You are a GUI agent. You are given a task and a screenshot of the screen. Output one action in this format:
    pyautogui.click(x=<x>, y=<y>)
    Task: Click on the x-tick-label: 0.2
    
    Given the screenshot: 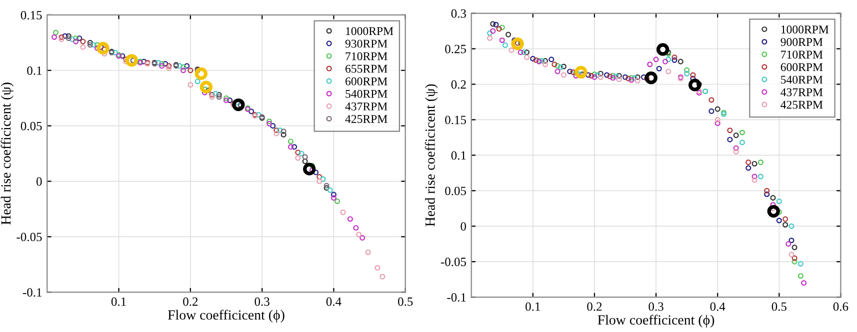 What is the action you would take?
    pyautogui.click(x=190, y=301)
    